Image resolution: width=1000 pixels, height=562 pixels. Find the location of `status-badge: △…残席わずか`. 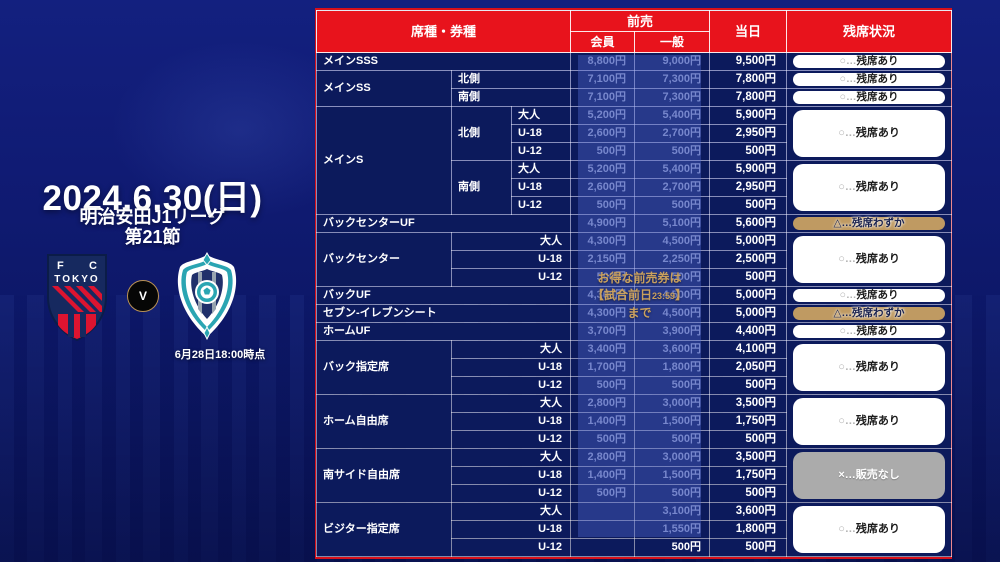

status-badge: △…残席わずか is located at coordinates (869, 223).